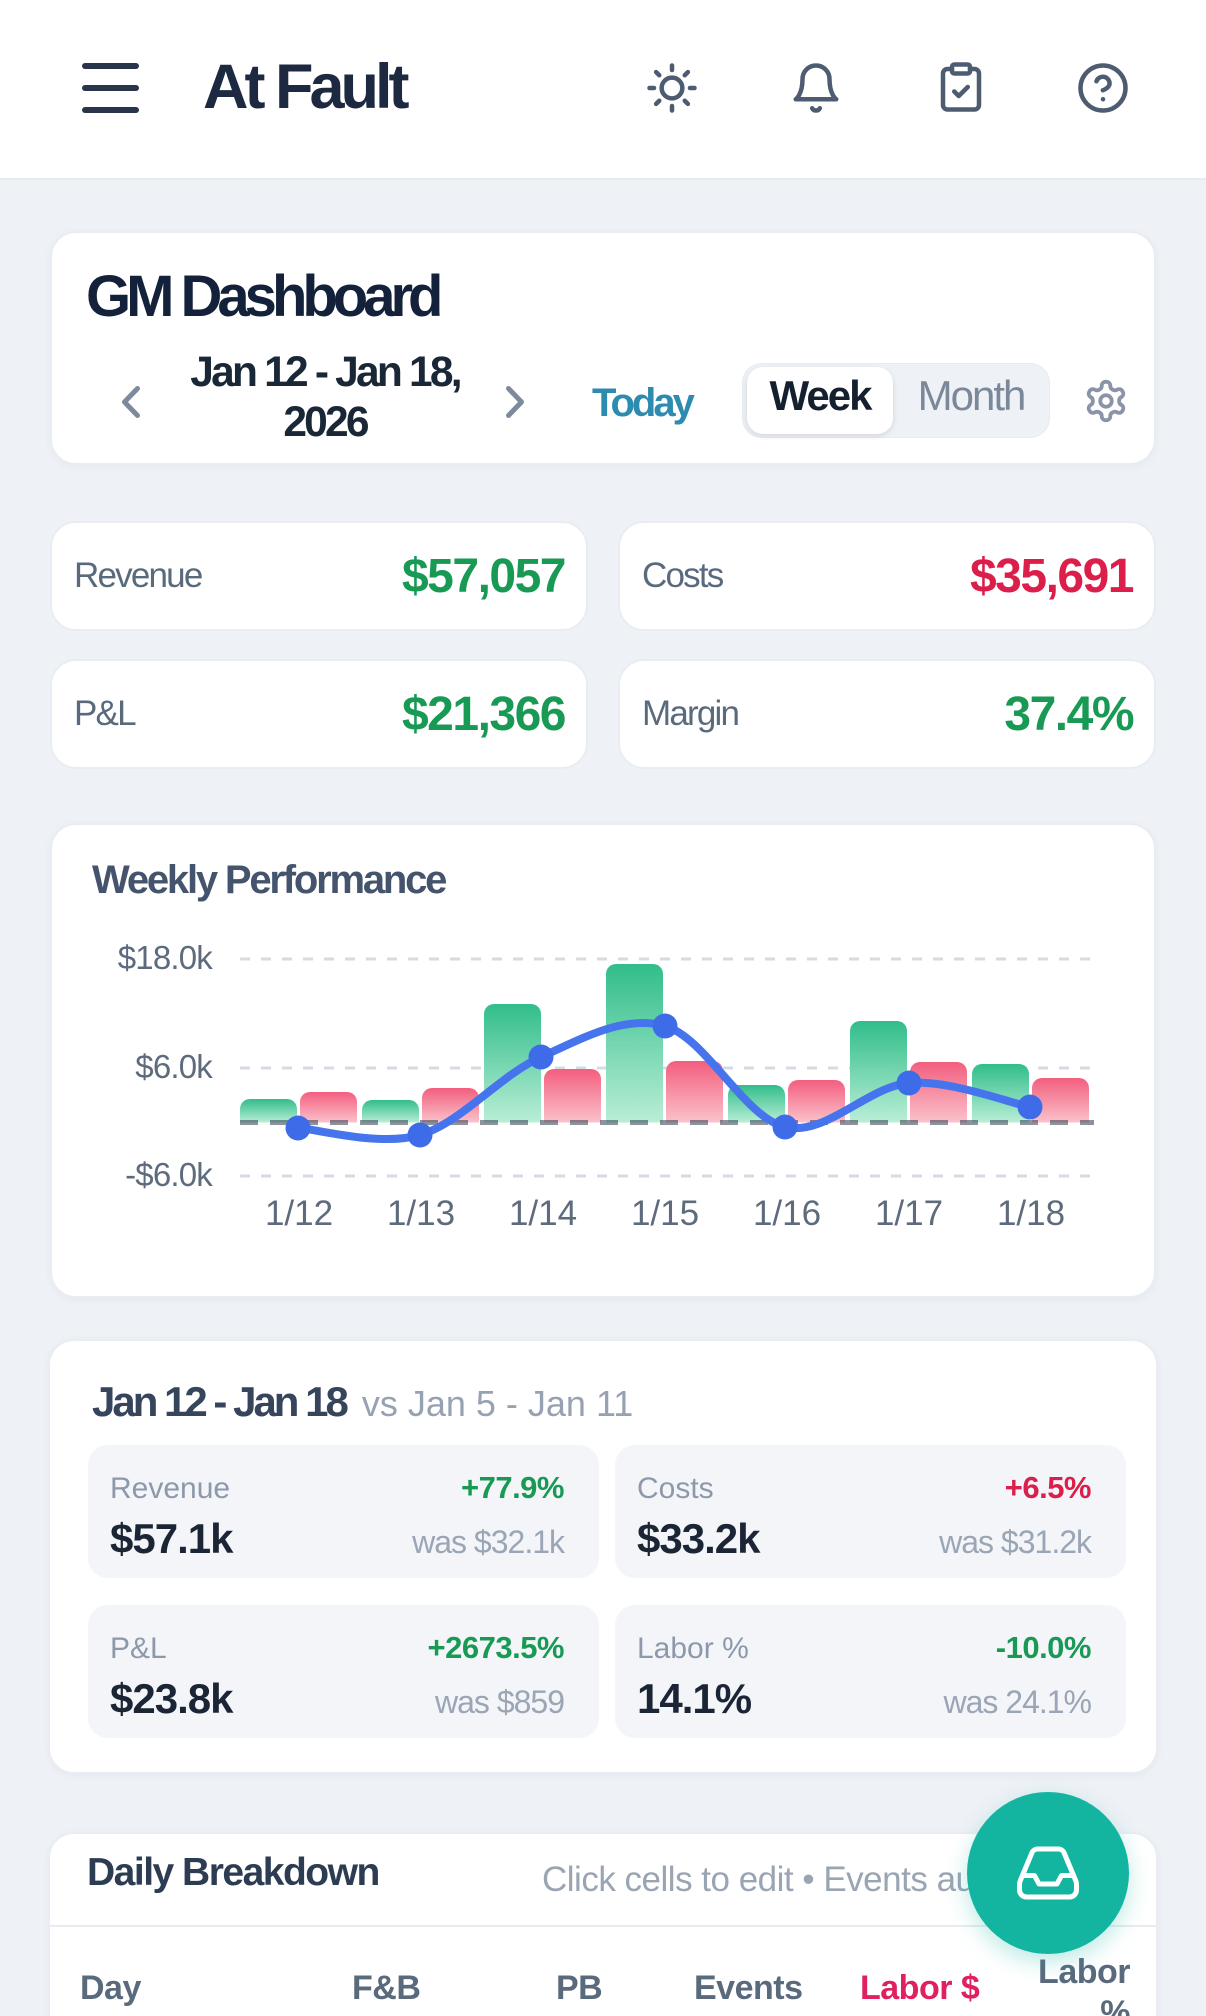  What do you see at coordinates (174, 1066) in the screenshot?
I see `svg-text: $6.0k` at bounding box center [174, 1066].